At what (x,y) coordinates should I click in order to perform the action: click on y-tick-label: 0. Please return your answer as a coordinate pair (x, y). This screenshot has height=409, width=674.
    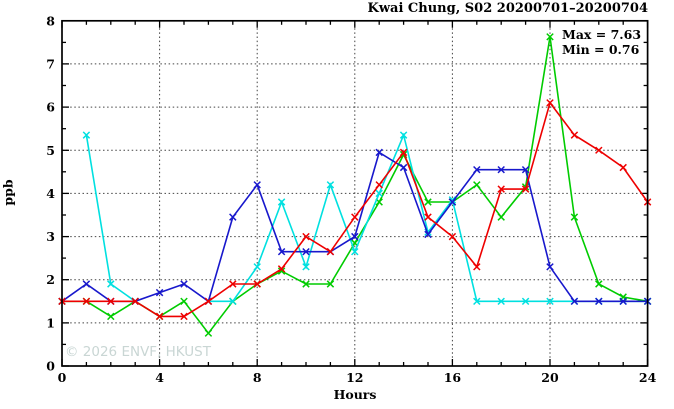
    Looking at the image, I should click on (50, 366).